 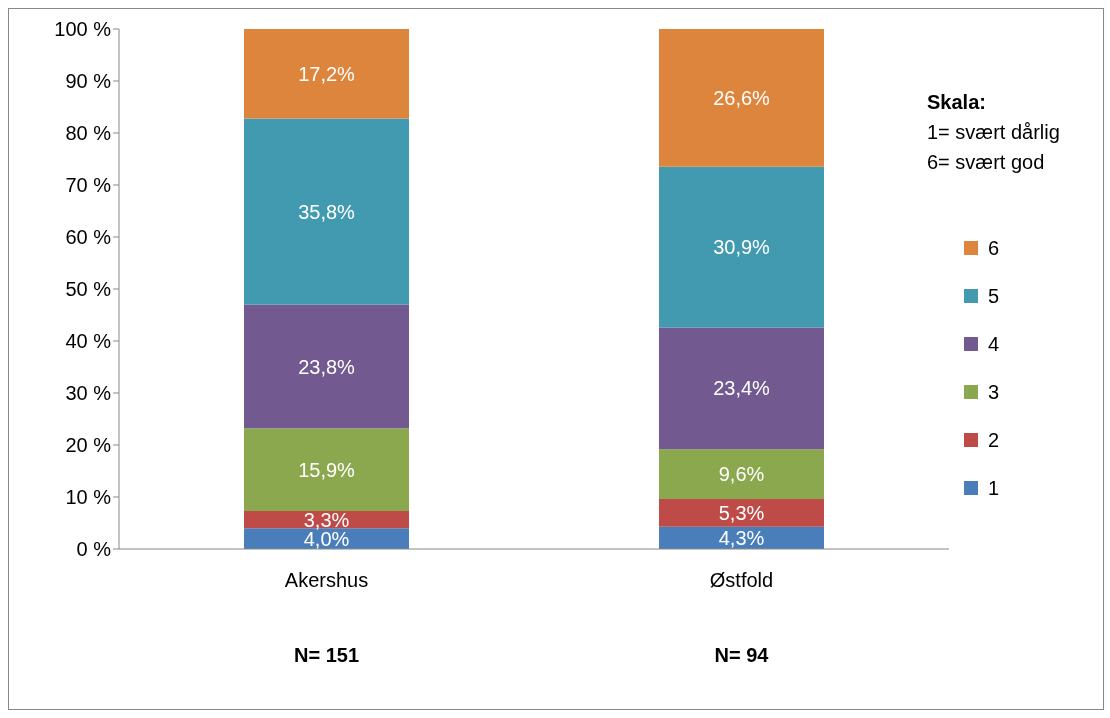 What do you see at coordinates (88, 237) in the screenshot?
I see `y-tick-label: 60 %` at bounding box center [88, 237].